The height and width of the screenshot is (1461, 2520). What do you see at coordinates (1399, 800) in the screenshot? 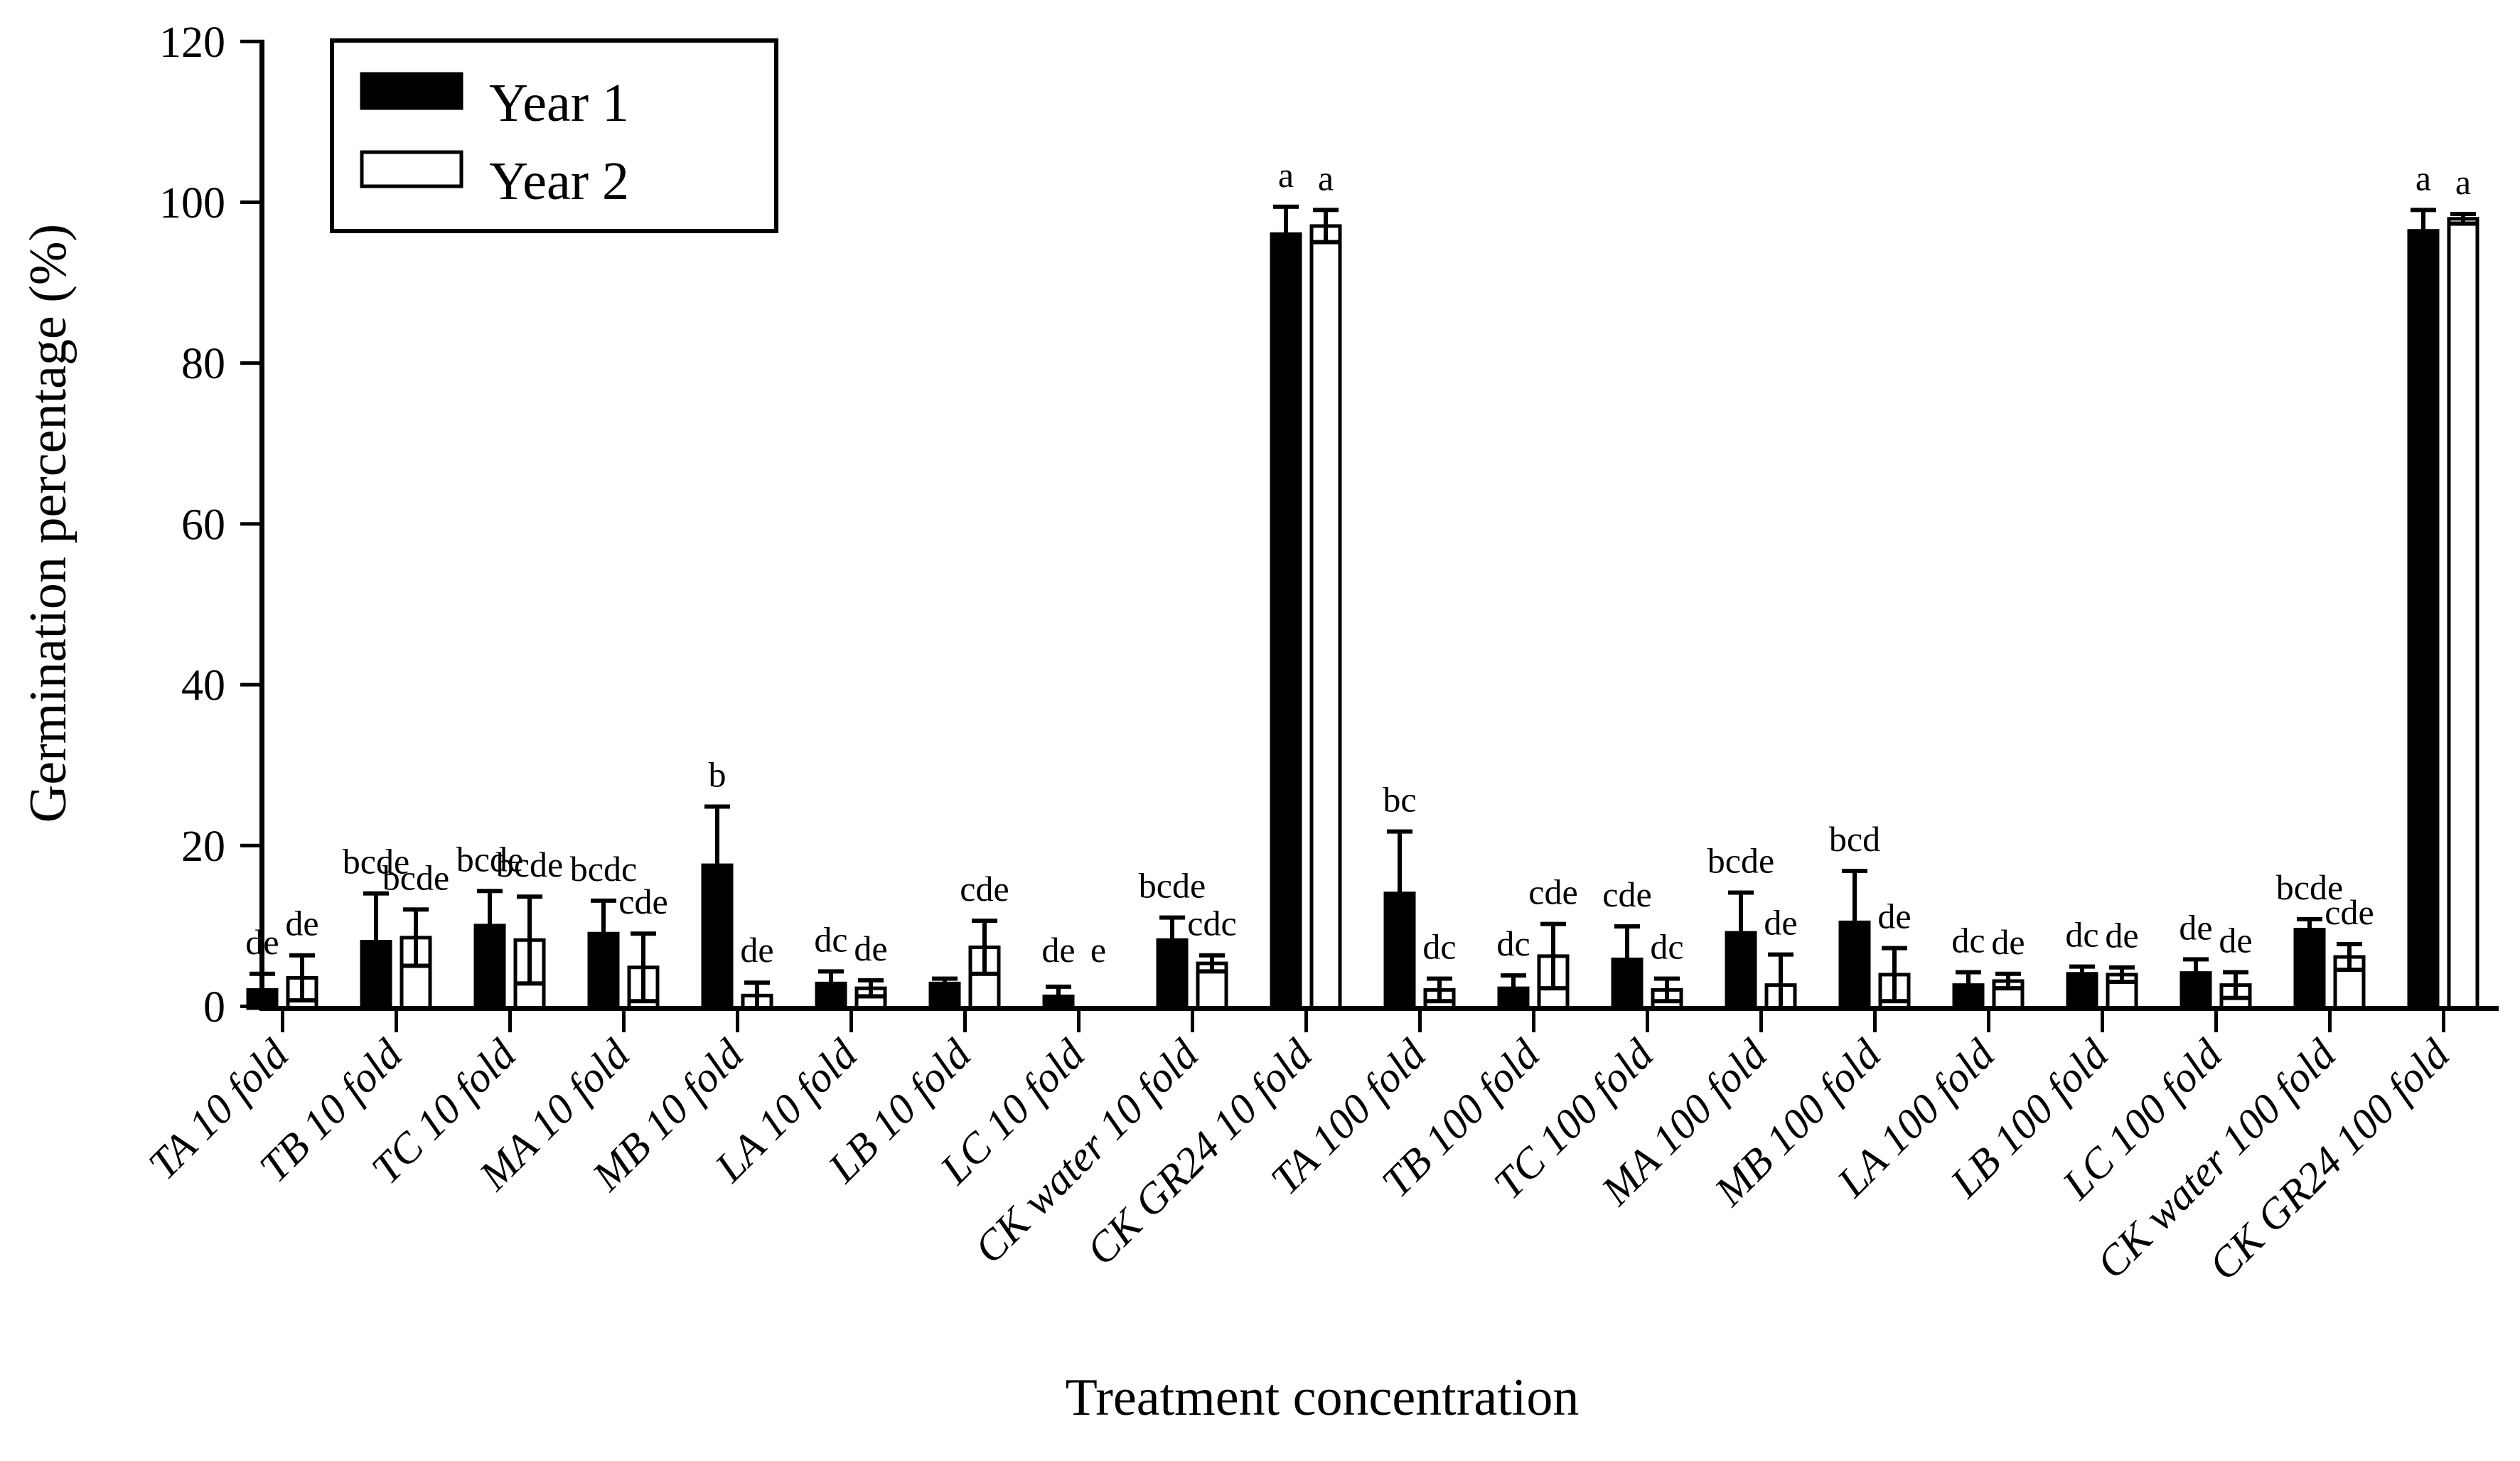
I see `sig-letter: bc` at bounding box center [1399, 800].